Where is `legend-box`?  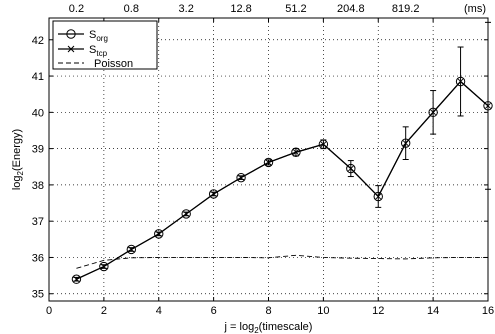
legend-box is located at coordinates (105, 45).